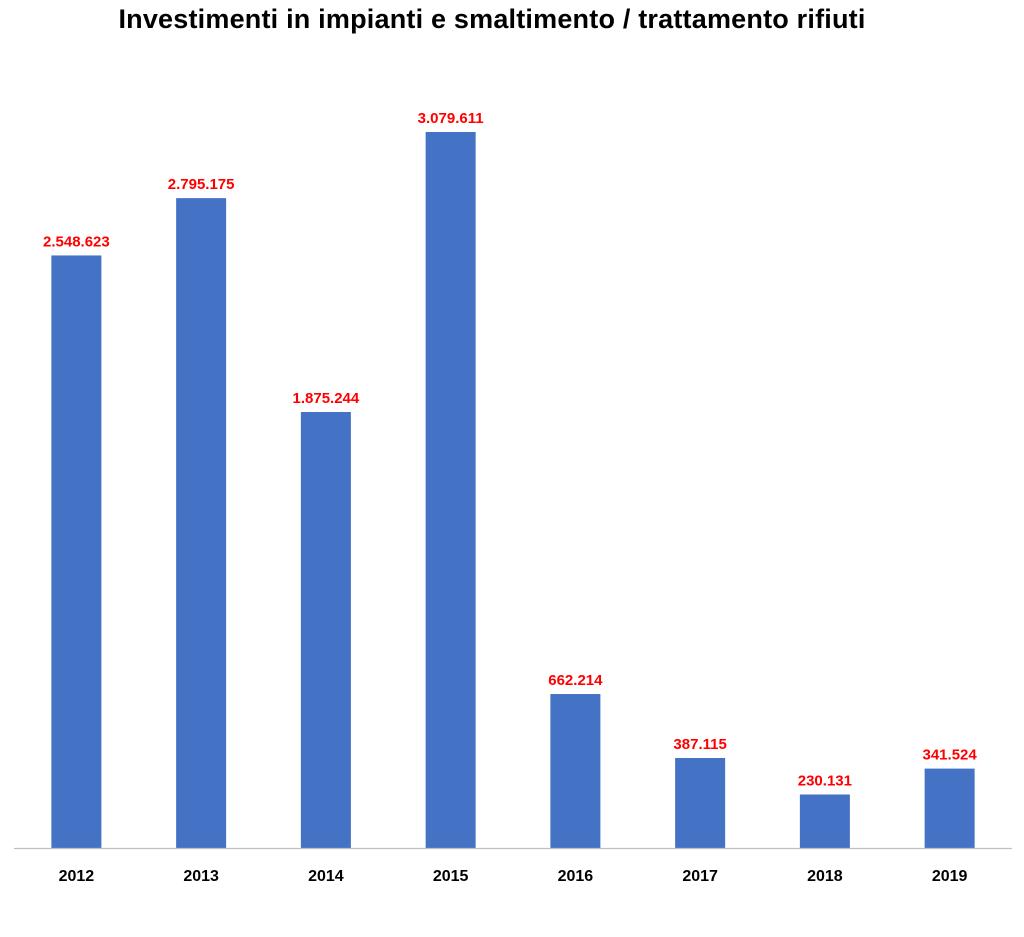  What do you see at coordinates (950, 755) in the screenshot?
I see `data-label-2019: 341.524` at bounding box center [950, 755].